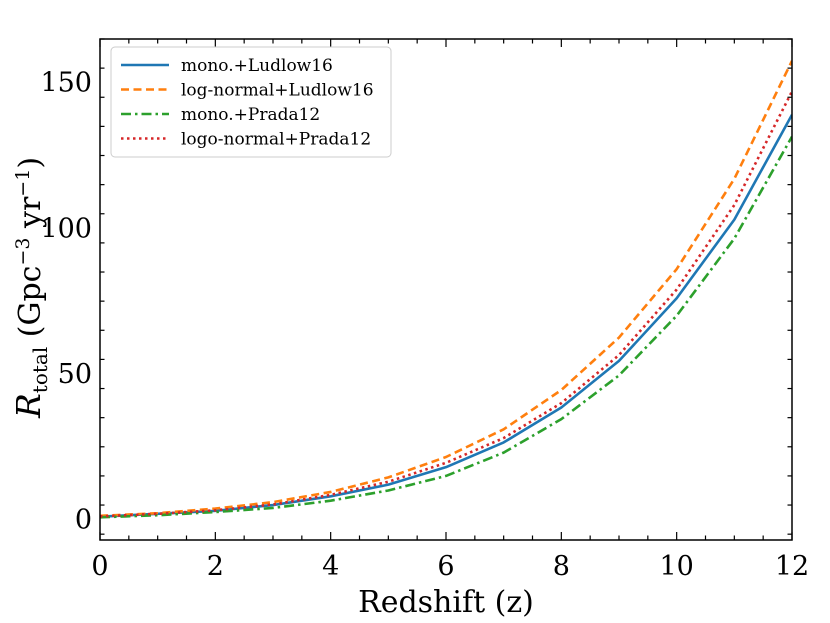 Image resolution: width=830 pixels, height=623 pixels. What do you see at coordinates (30, 306) in the screenshot?
I see `y-axis-units-prefix: (Gpc` at bounding box center [30, 306].